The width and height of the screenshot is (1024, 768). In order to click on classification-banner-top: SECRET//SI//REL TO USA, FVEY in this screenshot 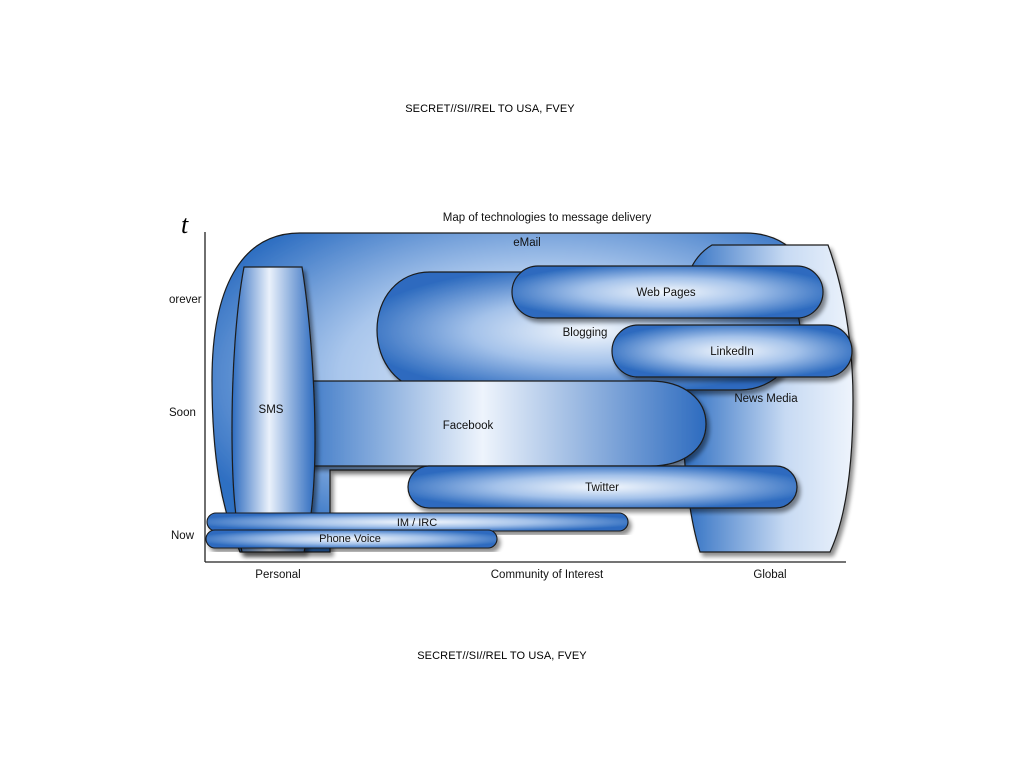, I will do `click(490, 109)`.